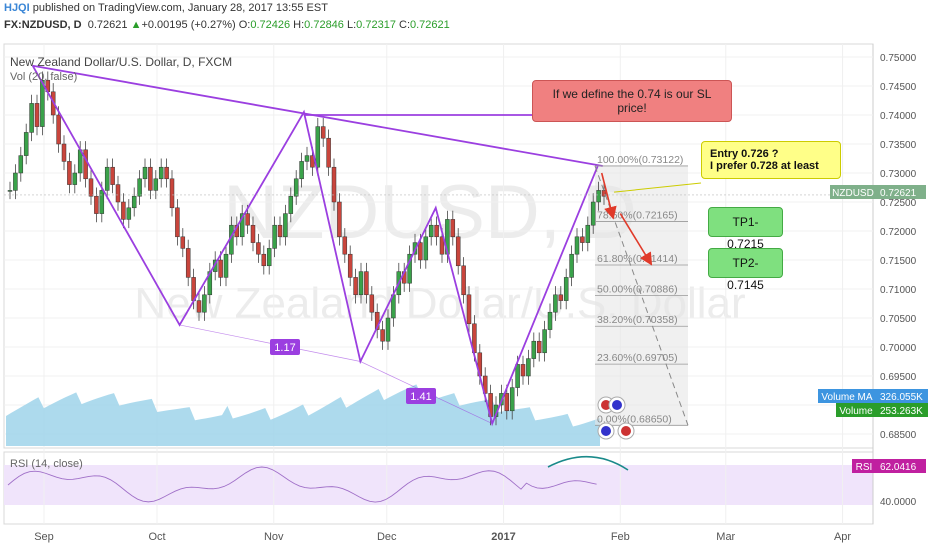 Image resolution: width=932 pixels, height=550 pixels. I want to click on tp2-arrow, so click(636, 239).